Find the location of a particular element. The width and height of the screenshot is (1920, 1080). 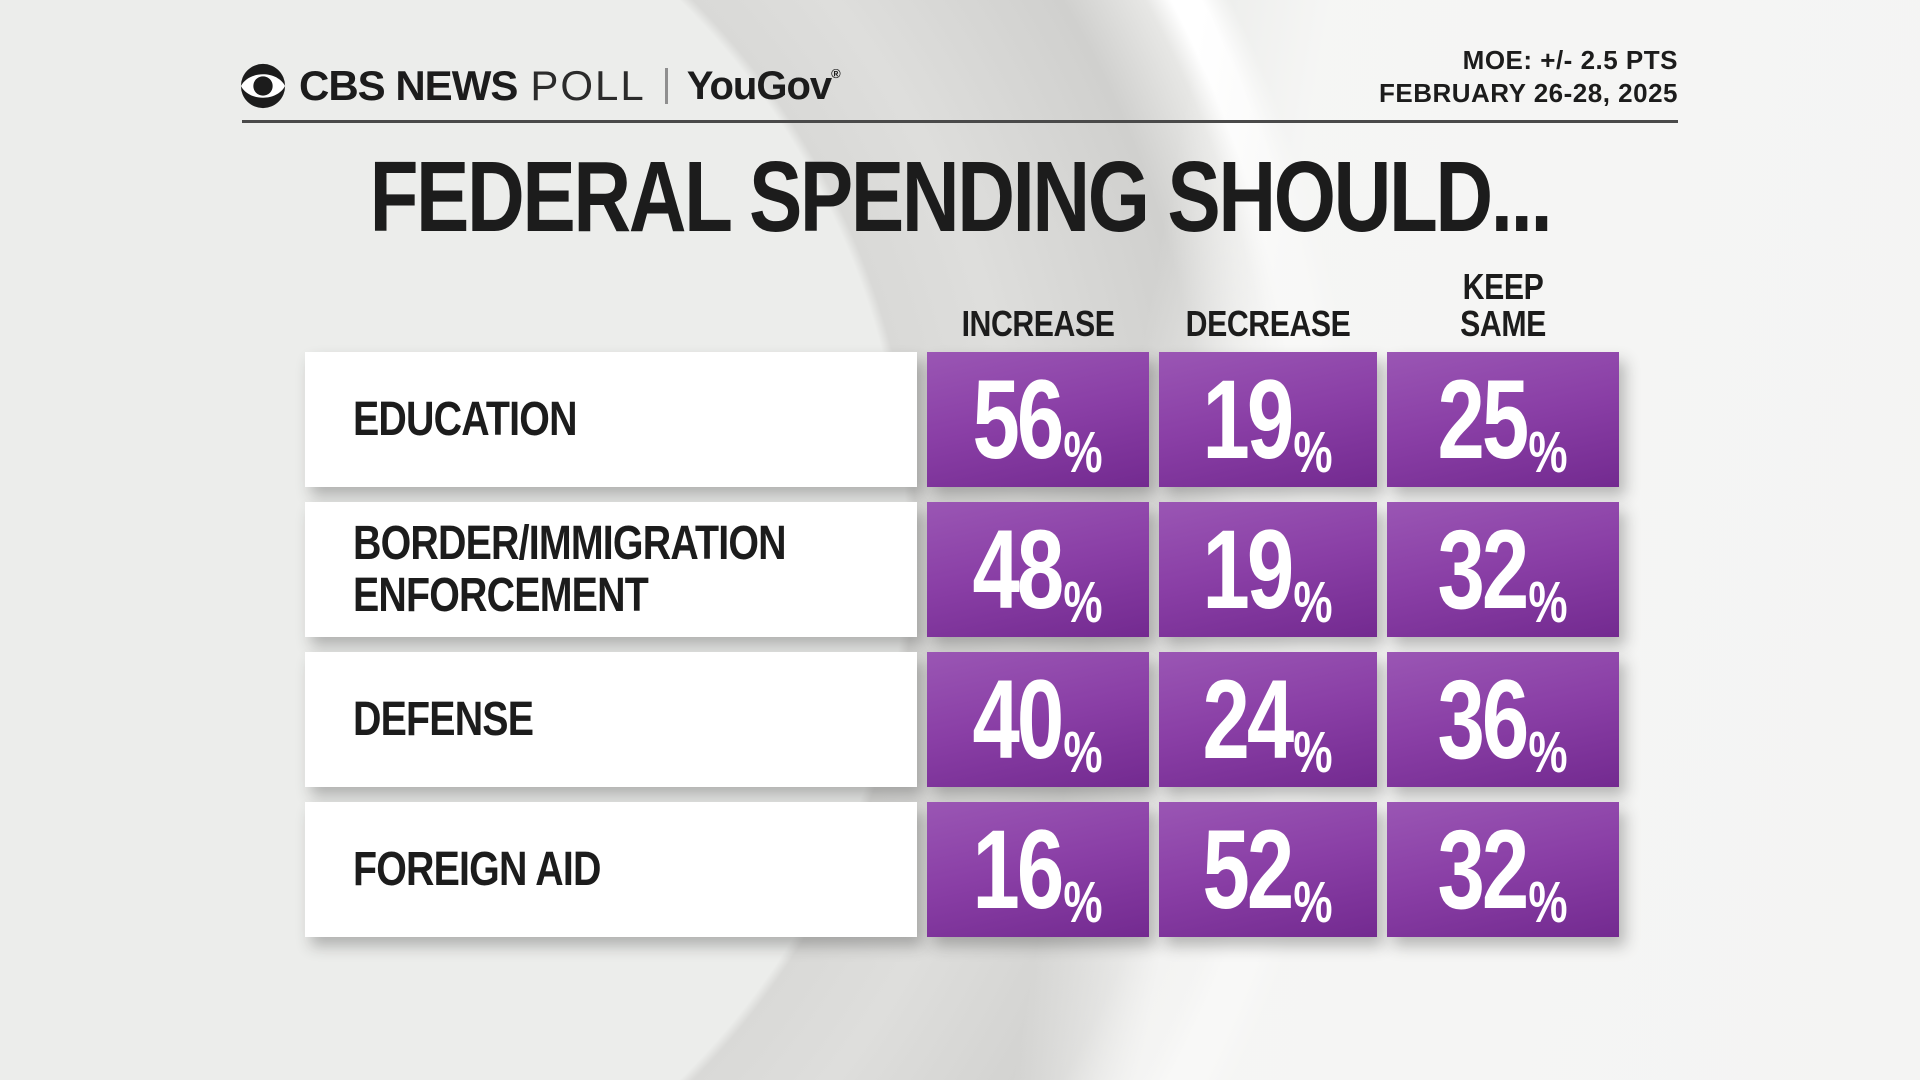

value-cell: 36% is located at coordinates (1503, 719).